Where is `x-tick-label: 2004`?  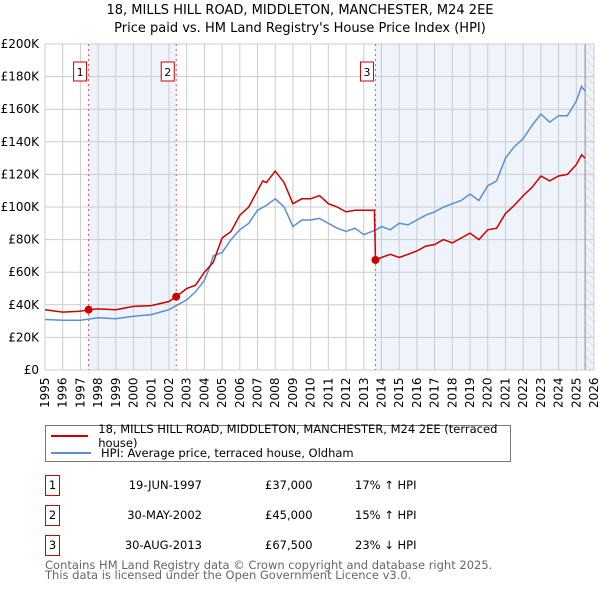 x-tick-label: 2004 is located at coordinates (204, 392).